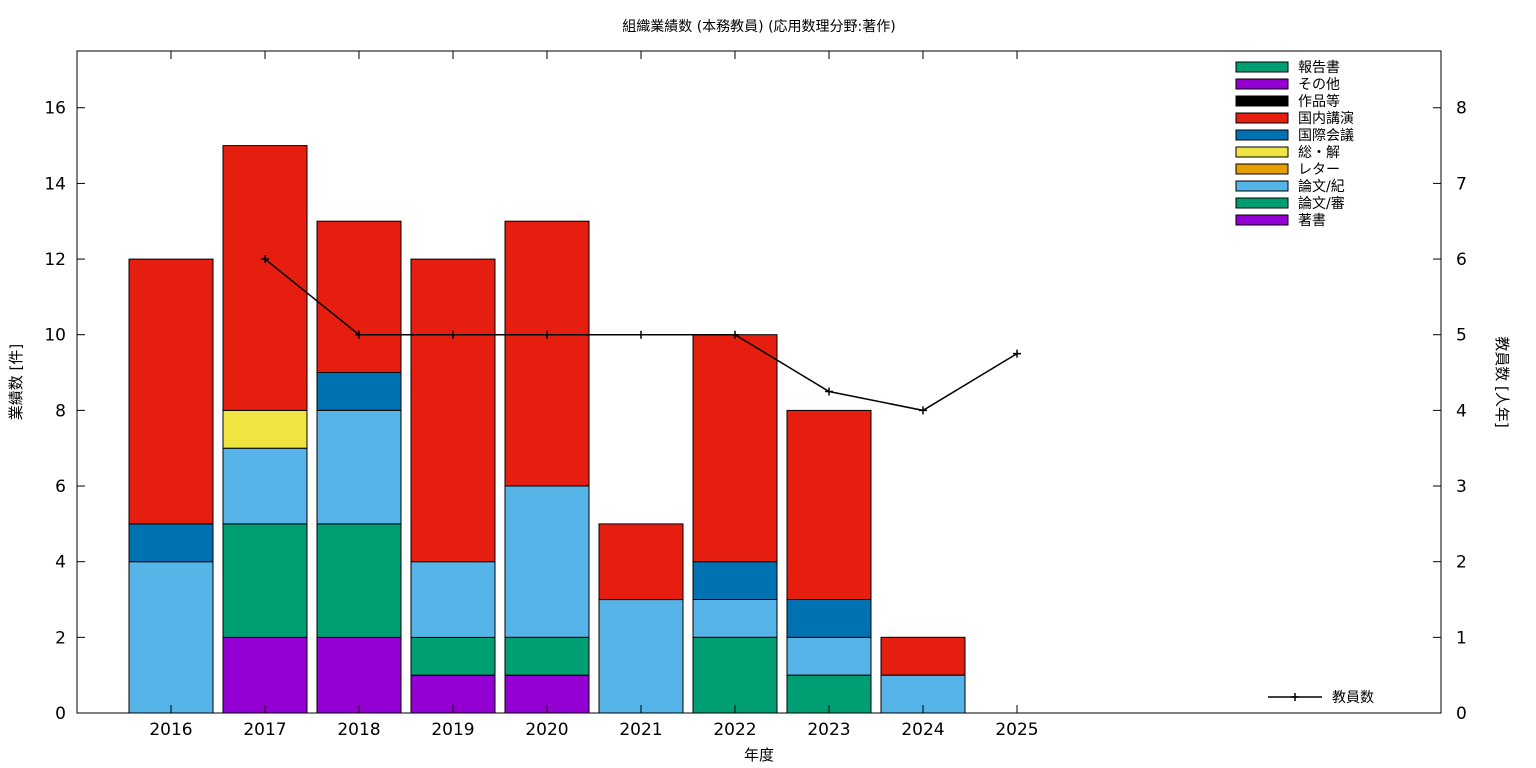  Describe the element at coordinates (264, 730) in the screenshot. I see `x-tick-label: 2017` at that location.